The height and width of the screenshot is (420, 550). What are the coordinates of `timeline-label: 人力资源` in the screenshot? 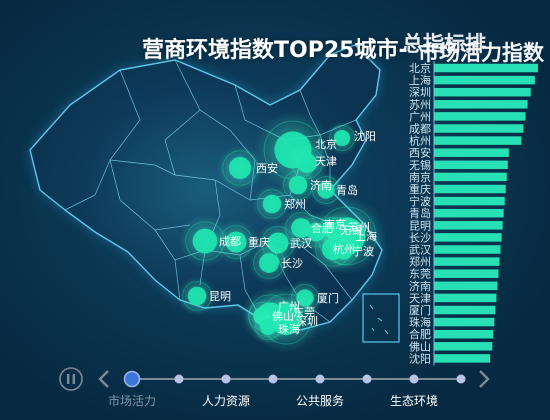 It's located at (226, 401).